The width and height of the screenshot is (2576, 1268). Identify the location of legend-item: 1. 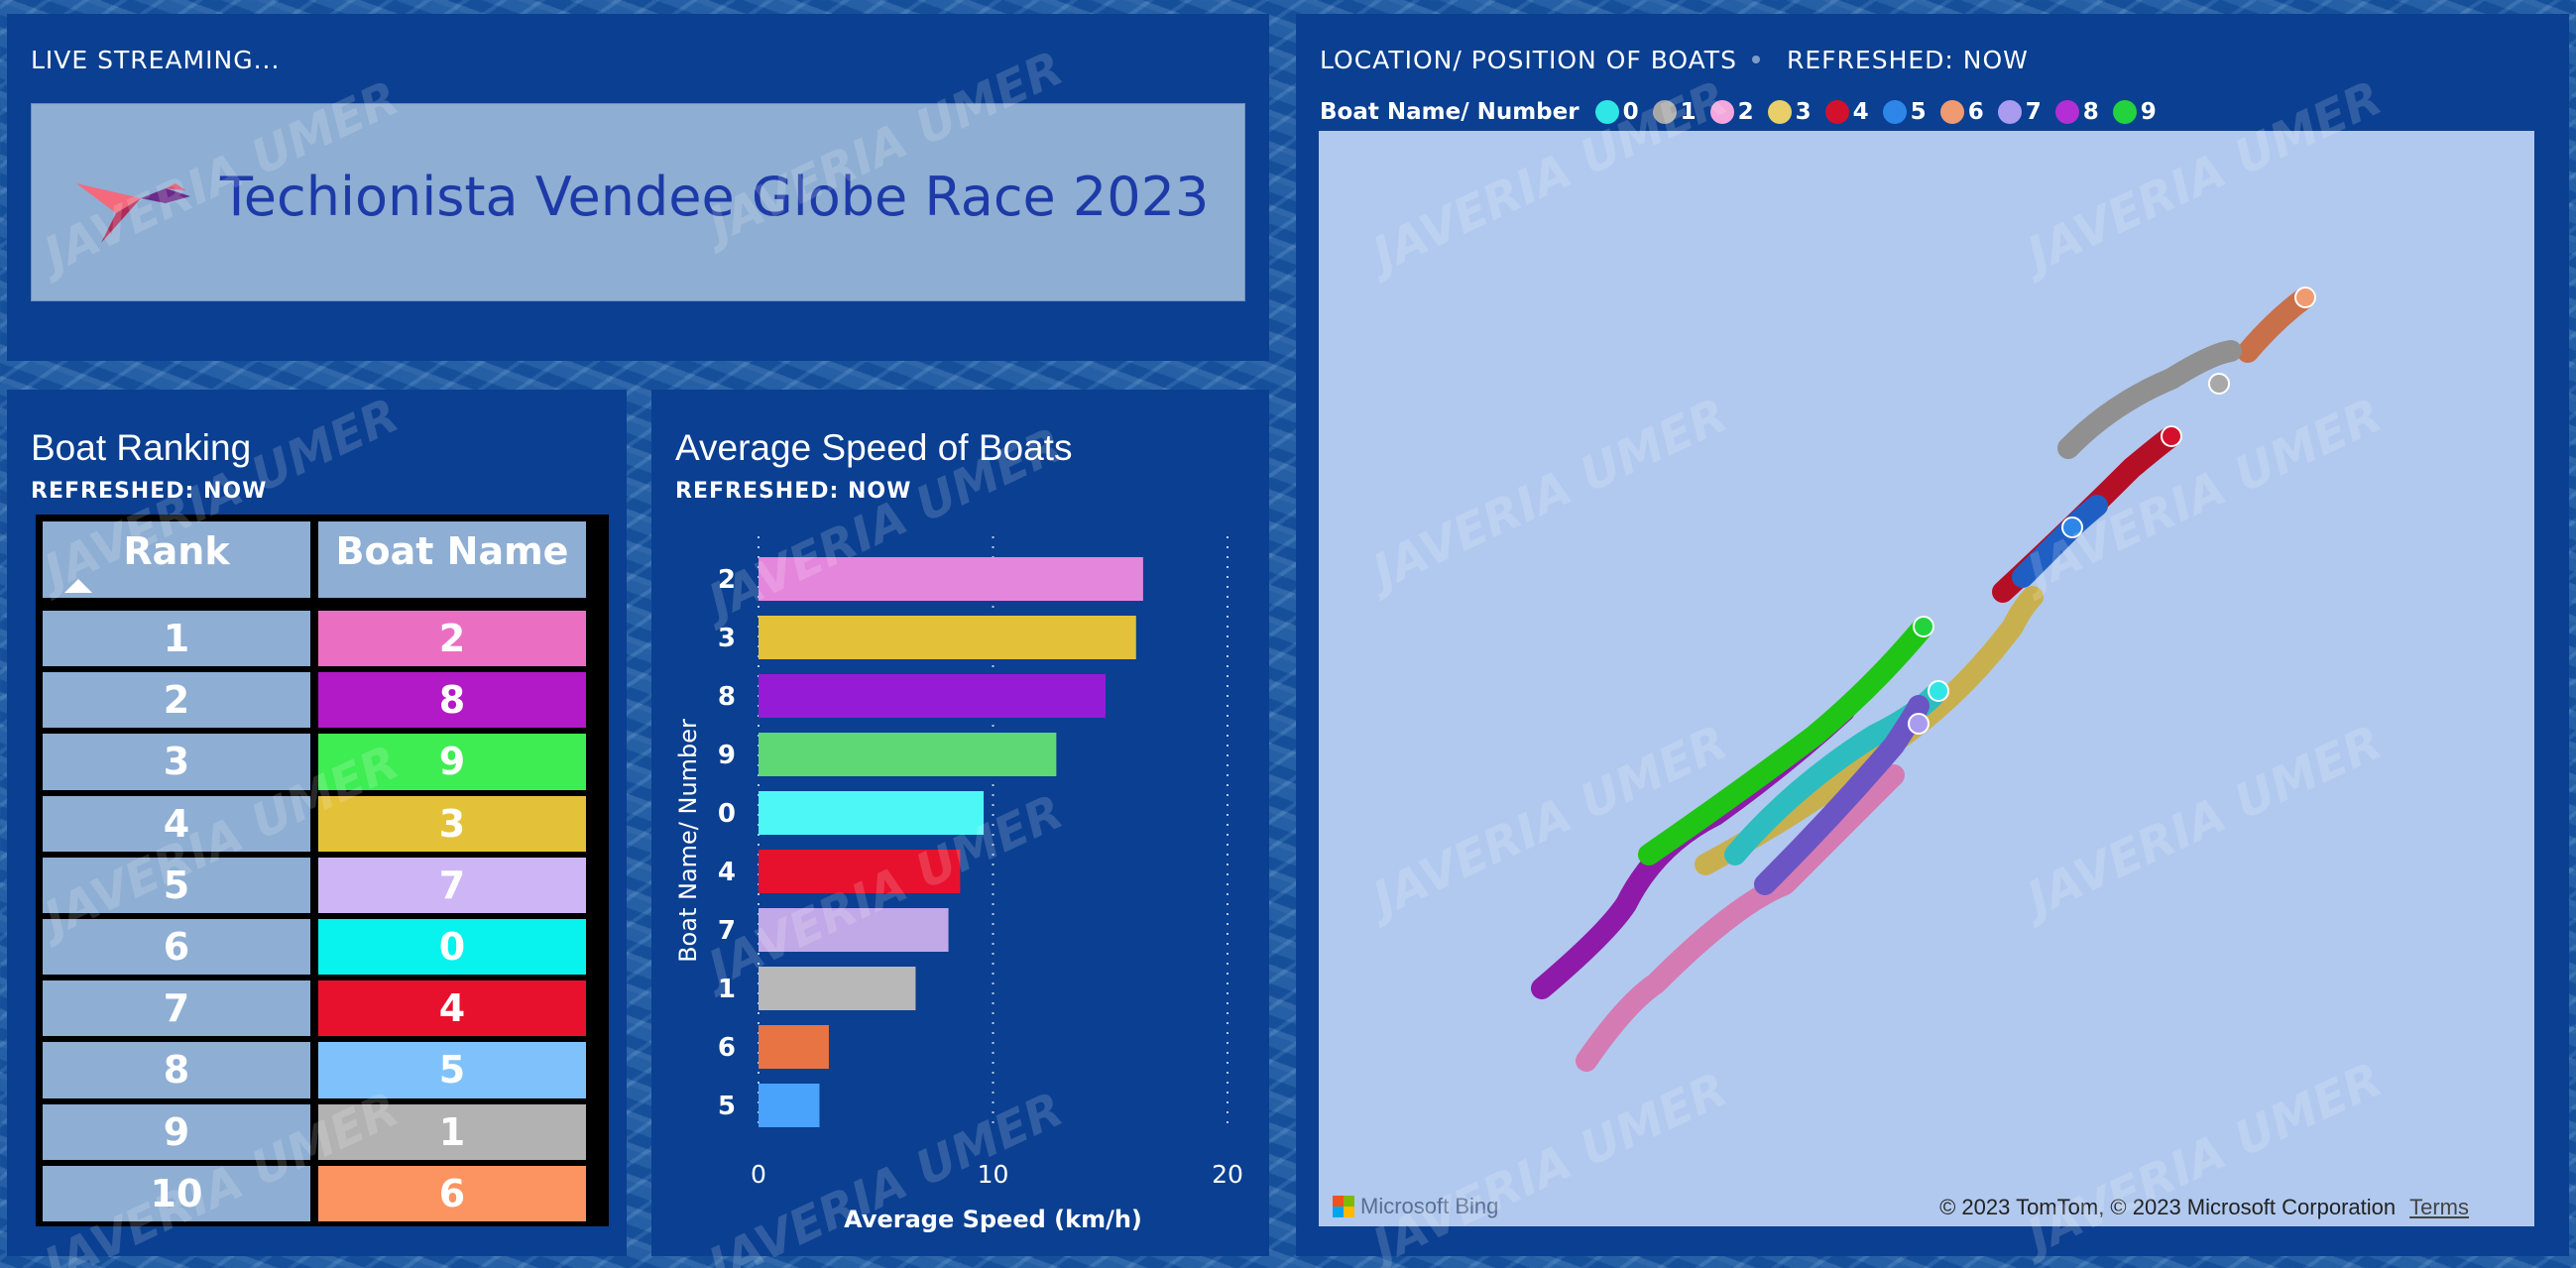
(1675, 112).